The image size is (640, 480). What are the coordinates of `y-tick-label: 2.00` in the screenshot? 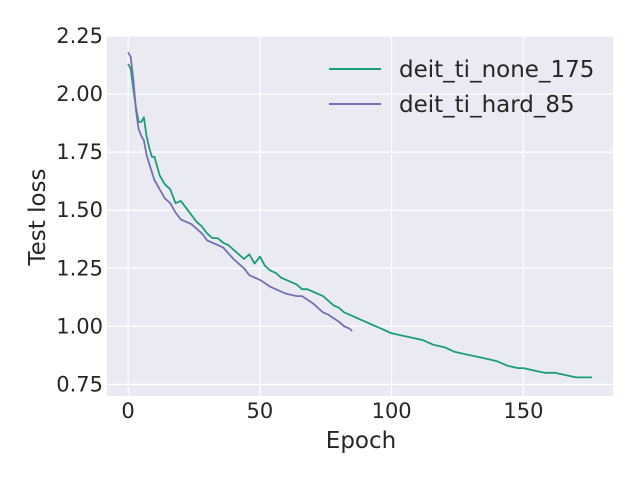 It's located at (79, 94).